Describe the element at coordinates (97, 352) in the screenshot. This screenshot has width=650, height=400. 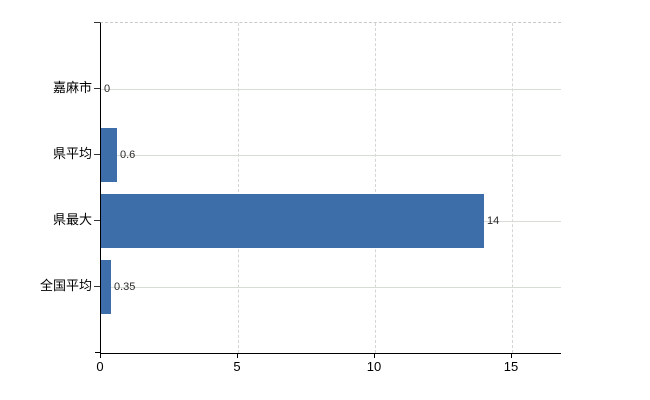
I see `x-axis-extension` at that location.